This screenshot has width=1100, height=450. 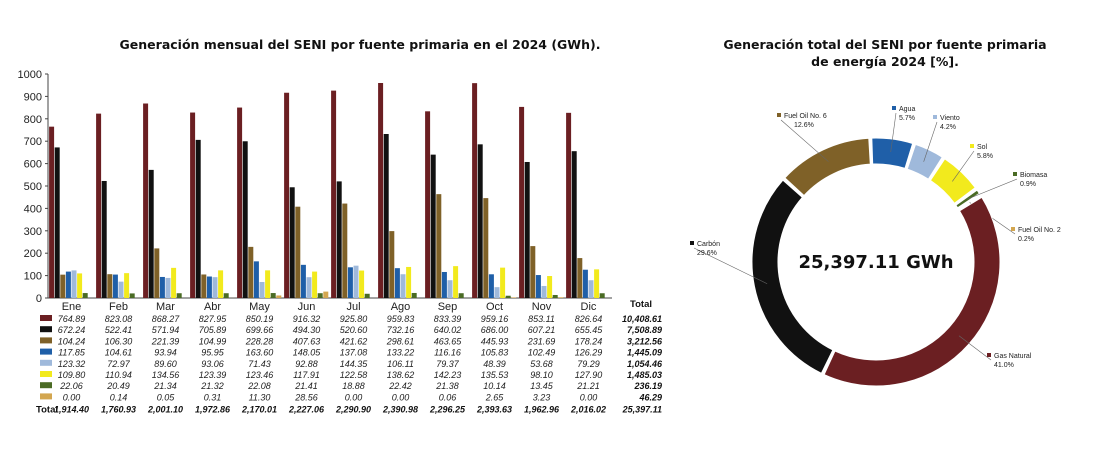 I want to click on table-cell: 699.66, so click(x=260, y=330).